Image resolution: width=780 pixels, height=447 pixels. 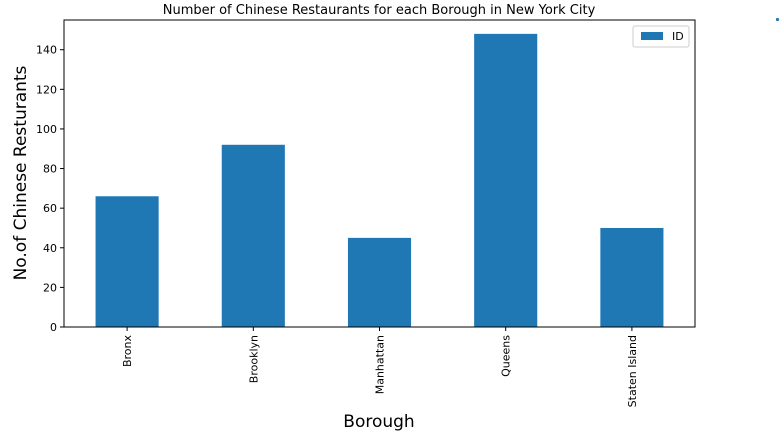 I want to click on legend-label: ID, so click(x=678, y=36).